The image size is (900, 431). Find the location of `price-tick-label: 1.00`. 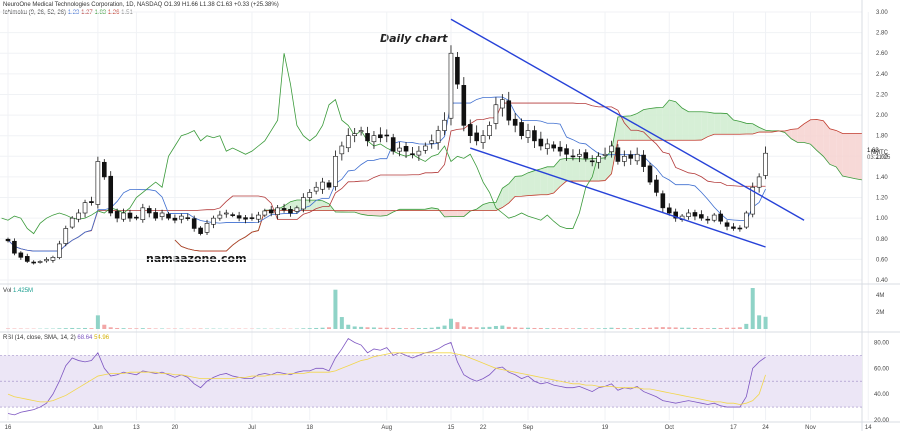

price-tick-label: 1.00 is located at coordinates (882, 219).